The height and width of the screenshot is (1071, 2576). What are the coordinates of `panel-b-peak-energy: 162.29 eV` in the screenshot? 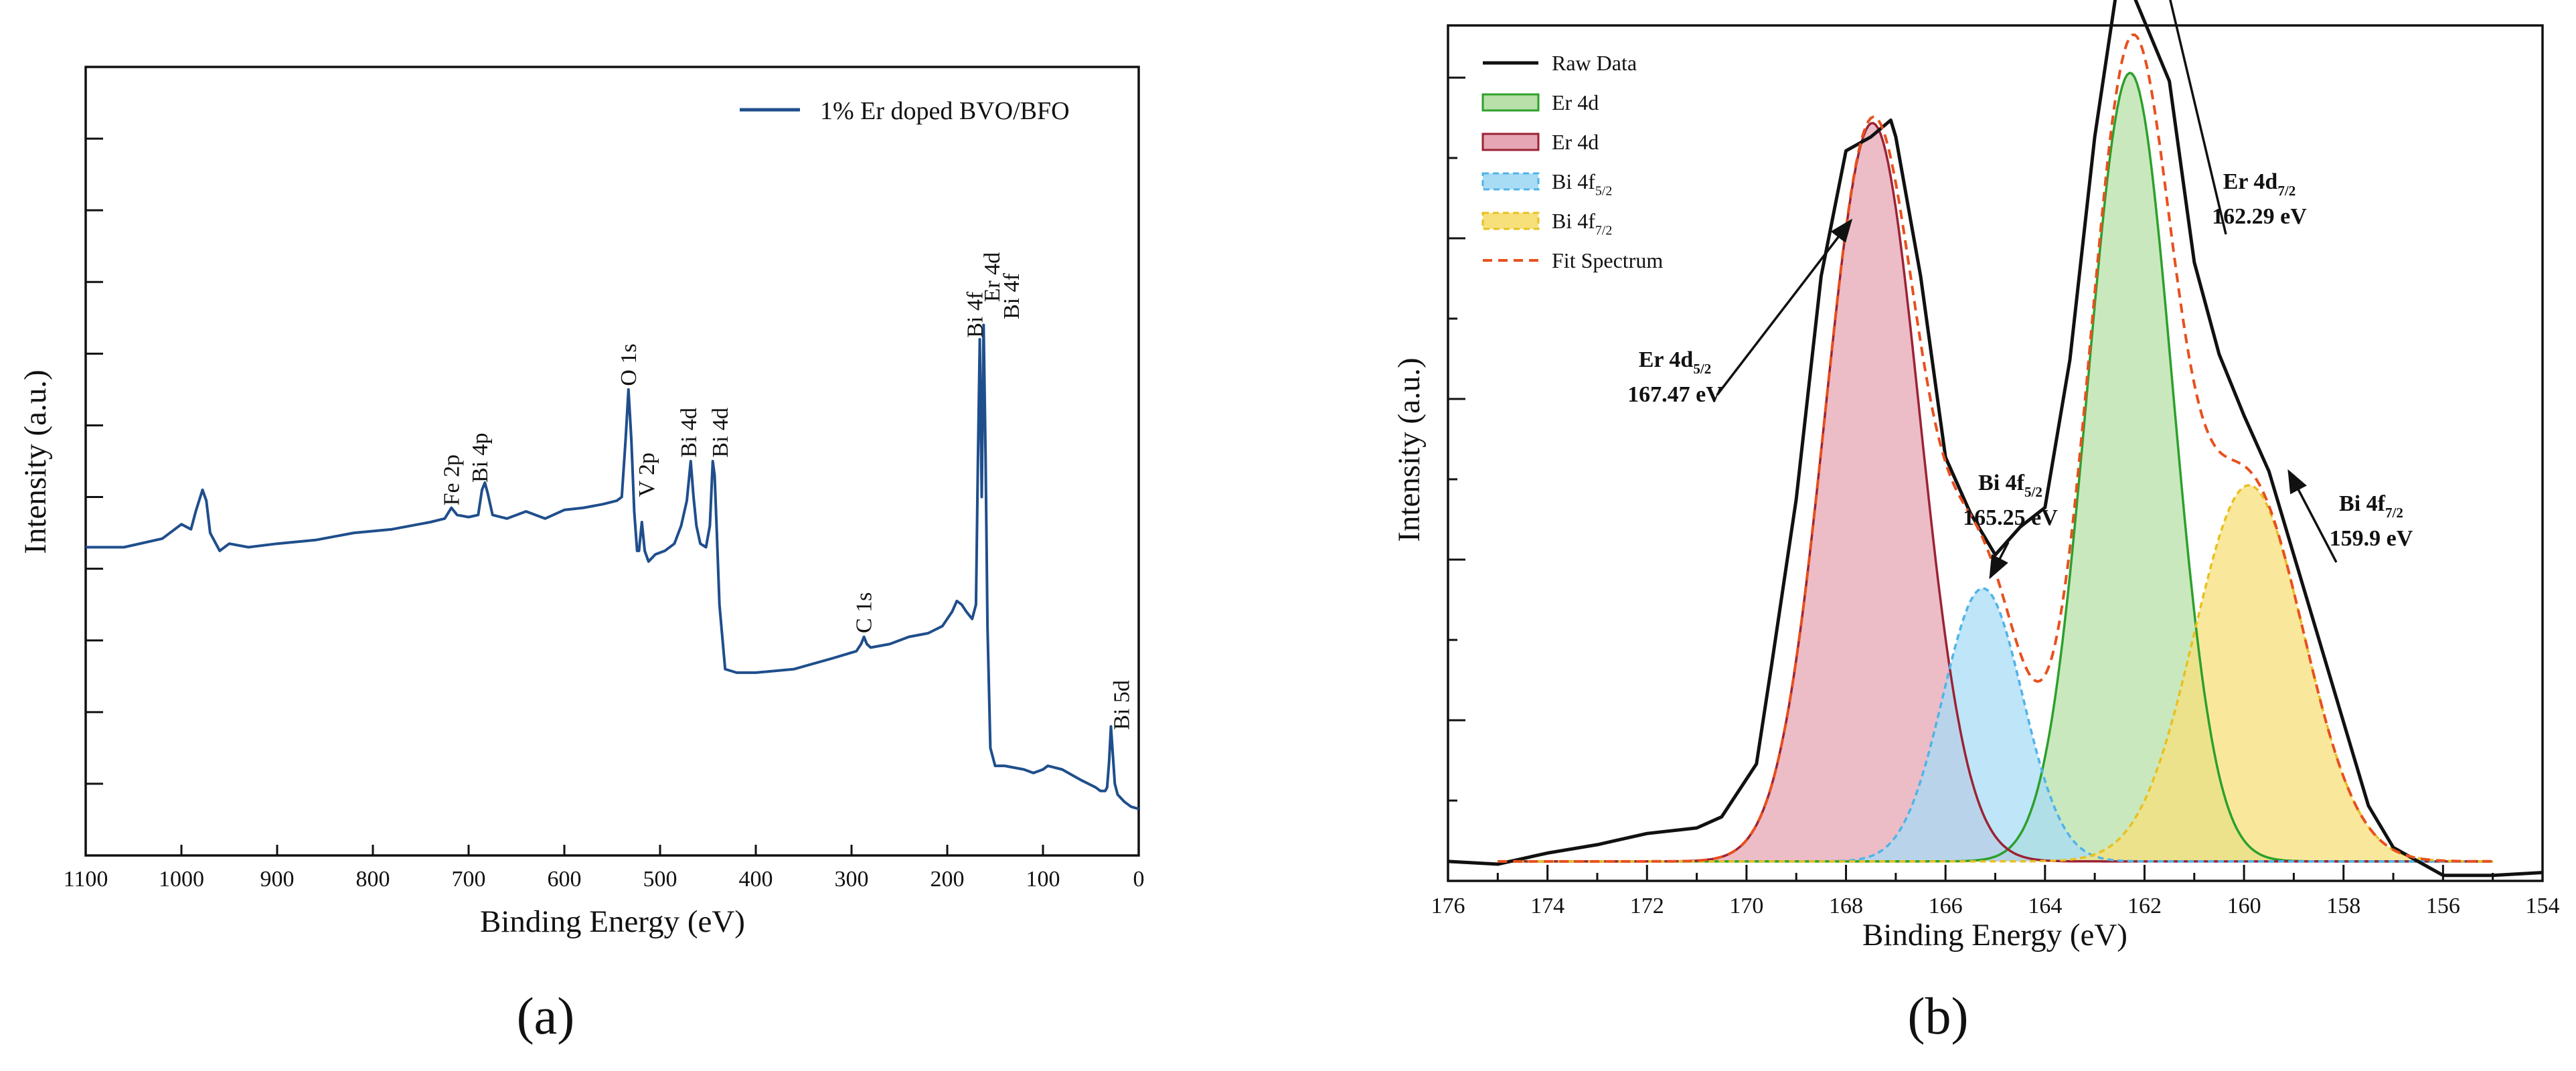 It's located at (2260, 216).